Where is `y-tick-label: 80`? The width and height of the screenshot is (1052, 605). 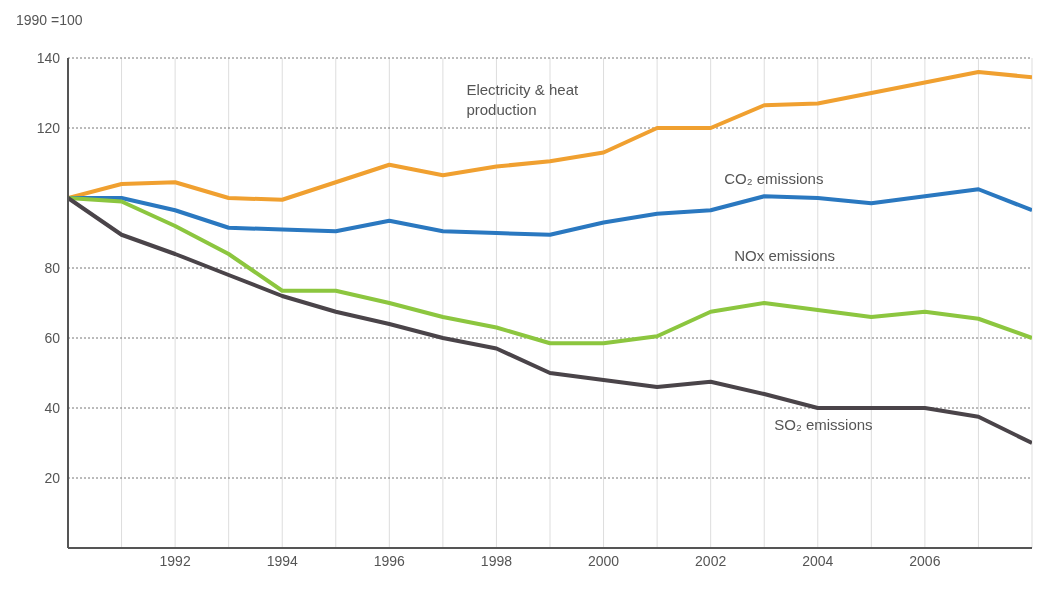 y-tick-label: 80 is located at coordinates (52, 267).